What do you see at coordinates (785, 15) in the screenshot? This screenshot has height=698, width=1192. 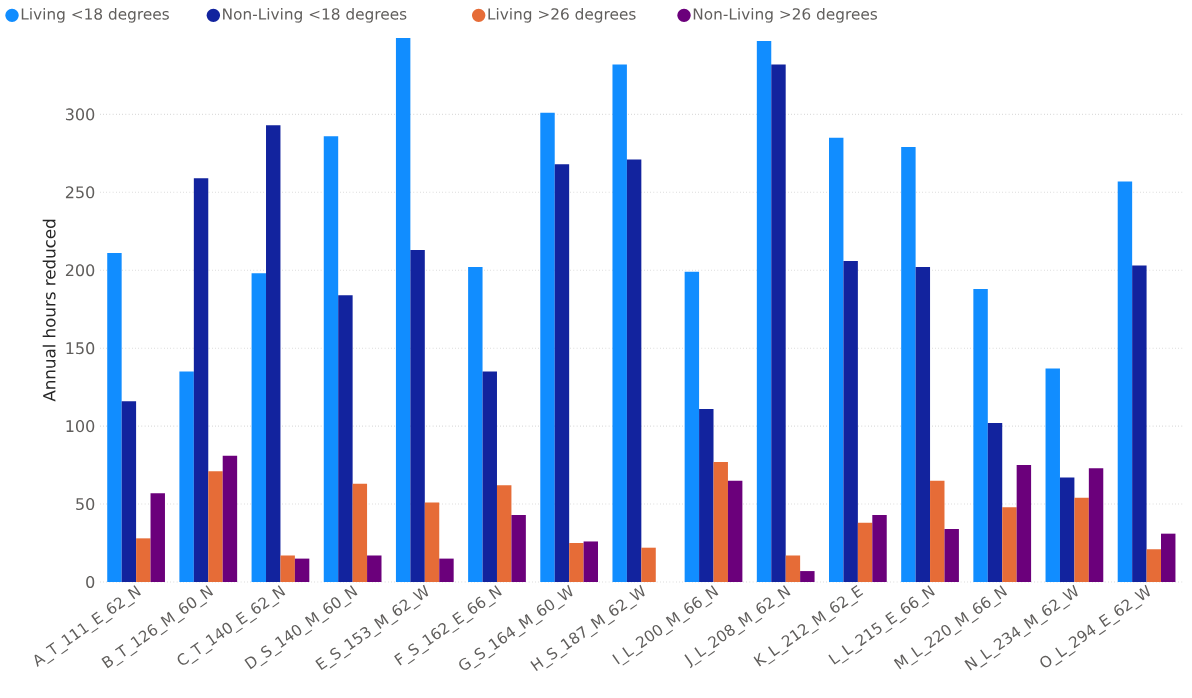 I see `legend-label: Non-Living >26 degrees` at bounding box center [785, 15].